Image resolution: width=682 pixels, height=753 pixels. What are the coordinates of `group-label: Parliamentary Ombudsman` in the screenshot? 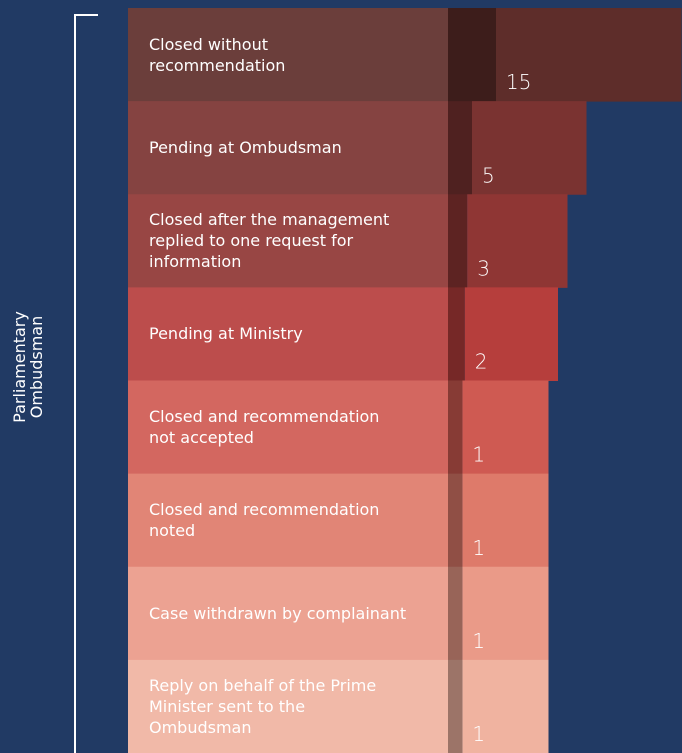 It's located at (28, 367).